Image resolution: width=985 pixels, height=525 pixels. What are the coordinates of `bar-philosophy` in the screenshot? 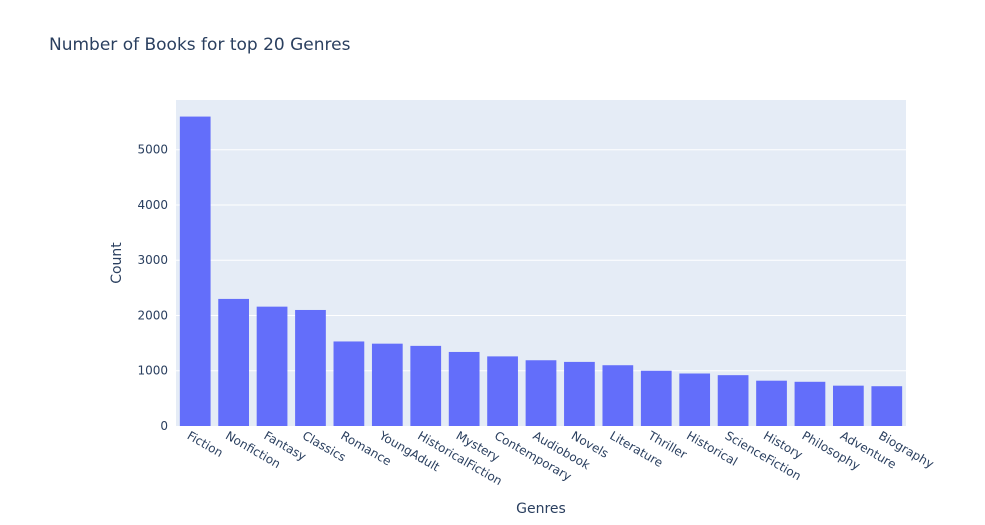 It's located at (810, 403).